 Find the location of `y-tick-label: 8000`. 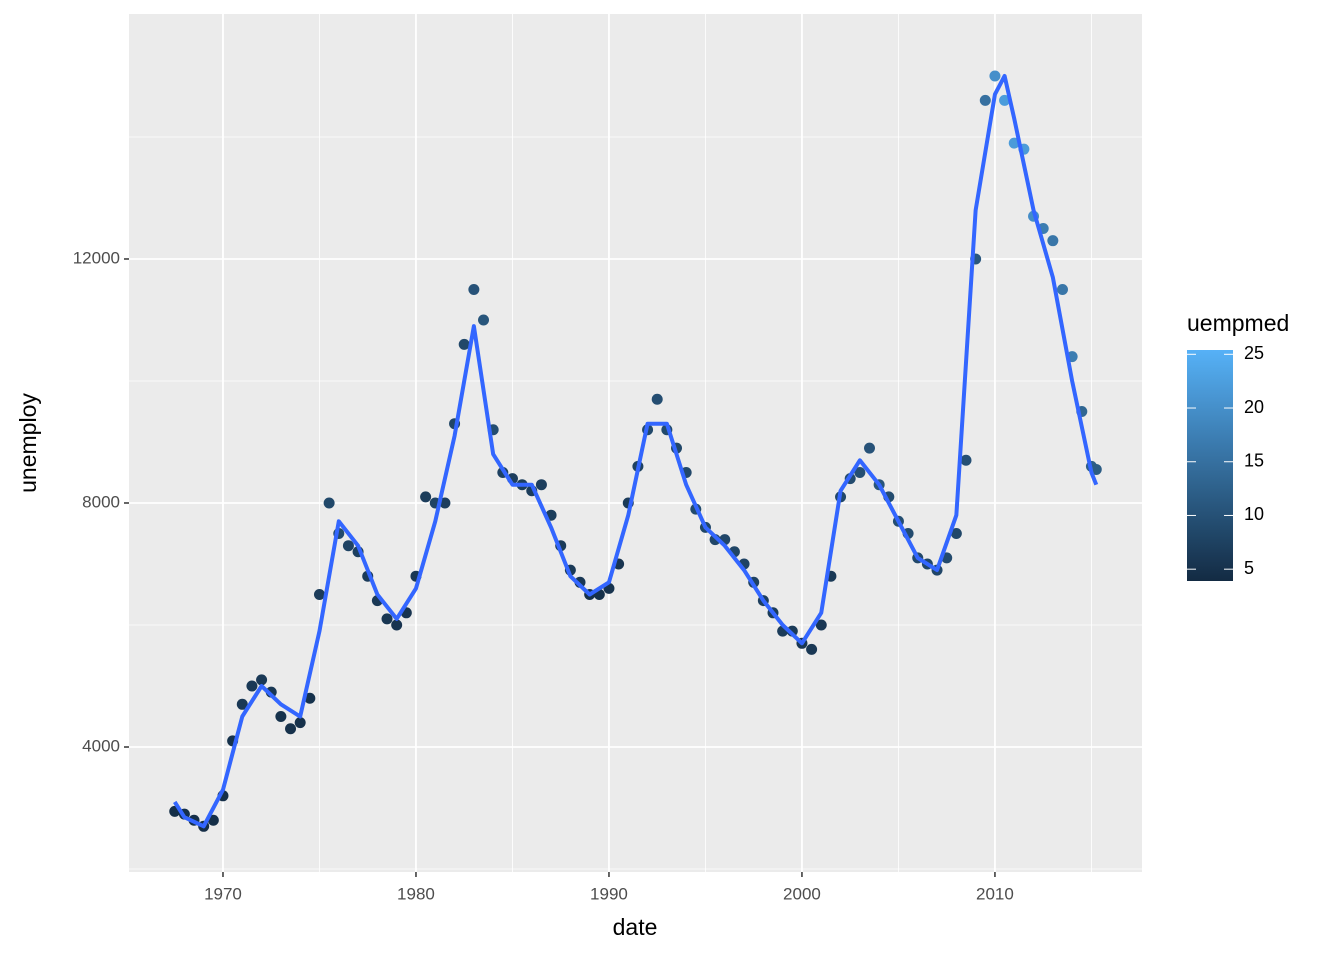

y-tick-label: 8000 is located at coordinates (101, 501).